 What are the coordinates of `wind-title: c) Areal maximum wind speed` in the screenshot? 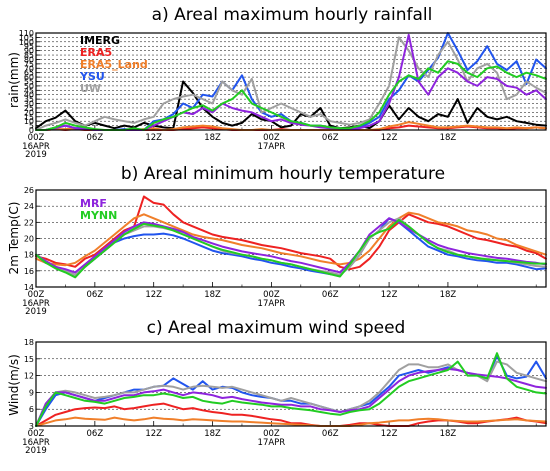 It's located at (276, 328).